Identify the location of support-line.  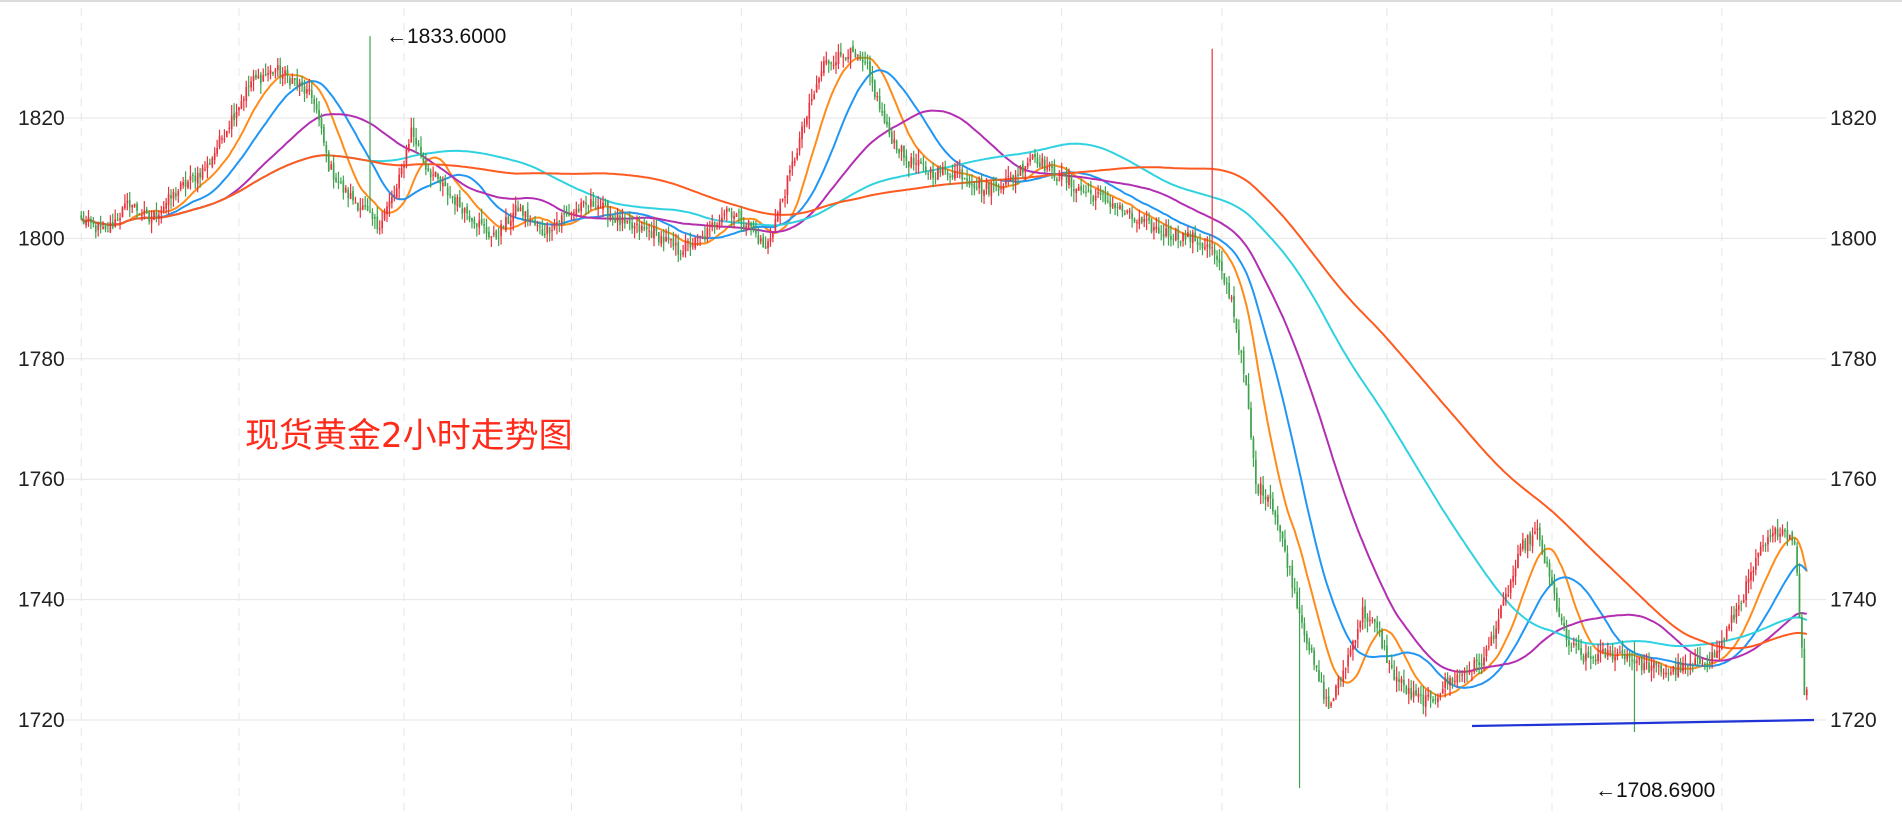
(1643, 723).